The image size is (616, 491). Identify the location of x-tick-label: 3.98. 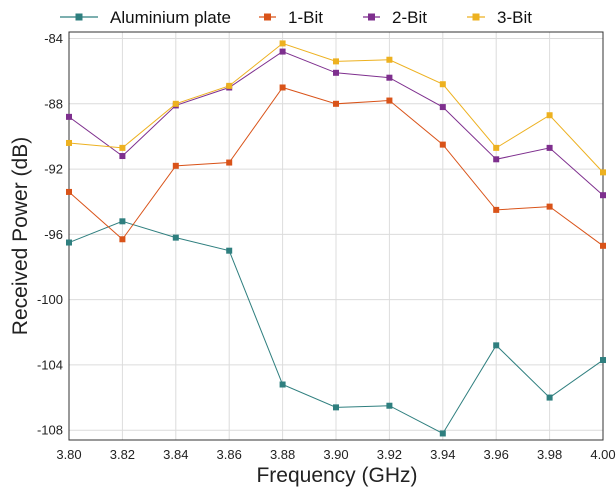
(549, 454).